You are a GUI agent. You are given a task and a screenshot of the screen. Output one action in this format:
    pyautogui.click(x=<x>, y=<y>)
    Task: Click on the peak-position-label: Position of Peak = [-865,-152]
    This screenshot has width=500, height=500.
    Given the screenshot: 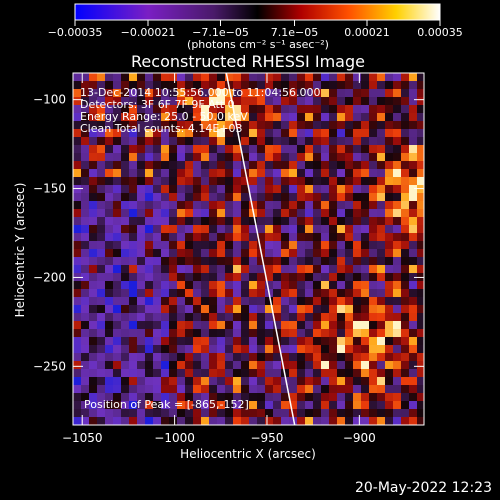 What is the action you would take?
    pyautogui.click(x=166, y=404)
    